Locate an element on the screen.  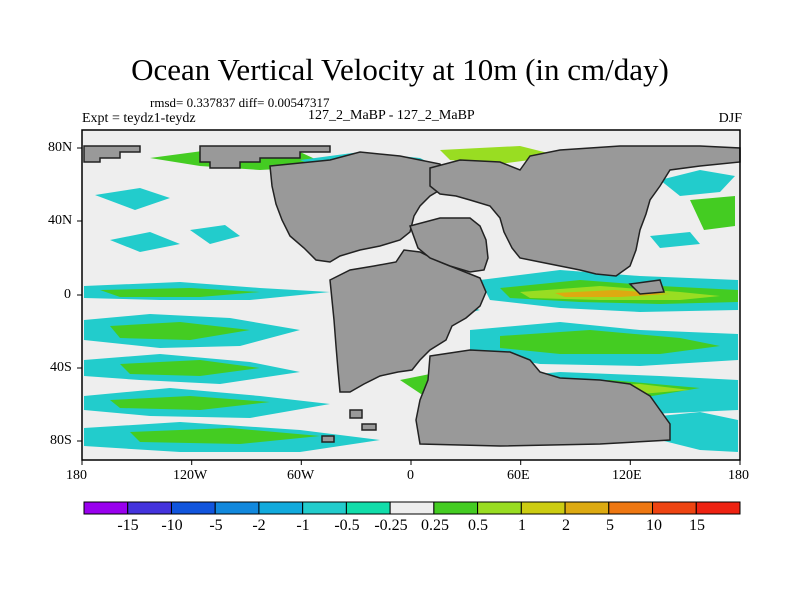
x-tick-label: 60W is located at coordinates (301, 475).